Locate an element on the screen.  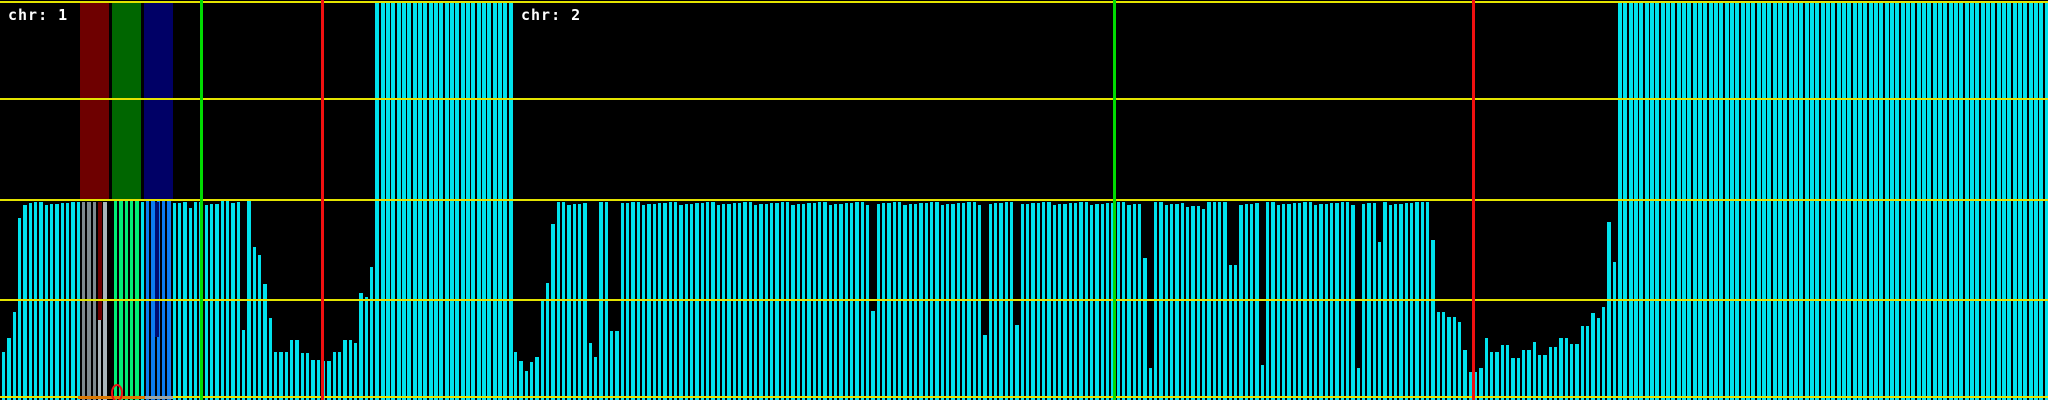
annotation-band is located at coordinates (158, 101).